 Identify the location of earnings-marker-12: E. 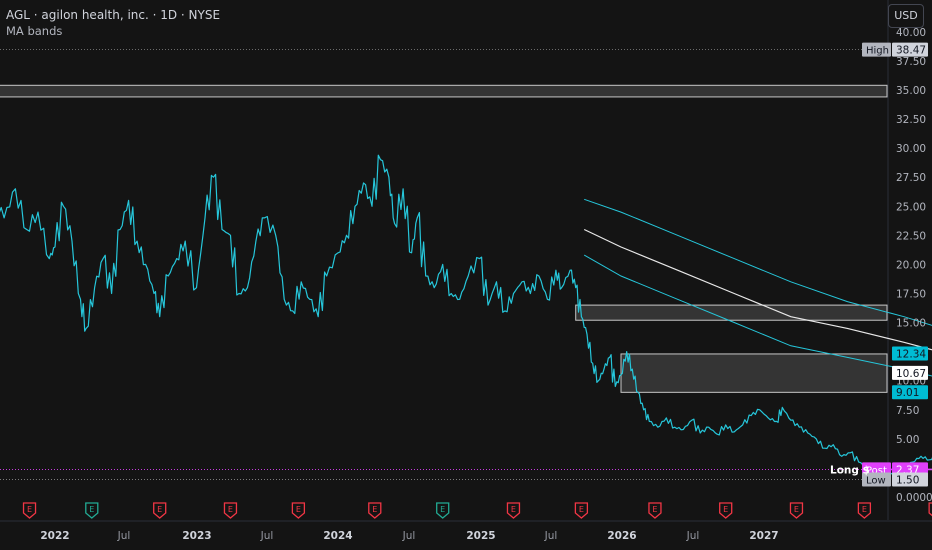
(796, 510).